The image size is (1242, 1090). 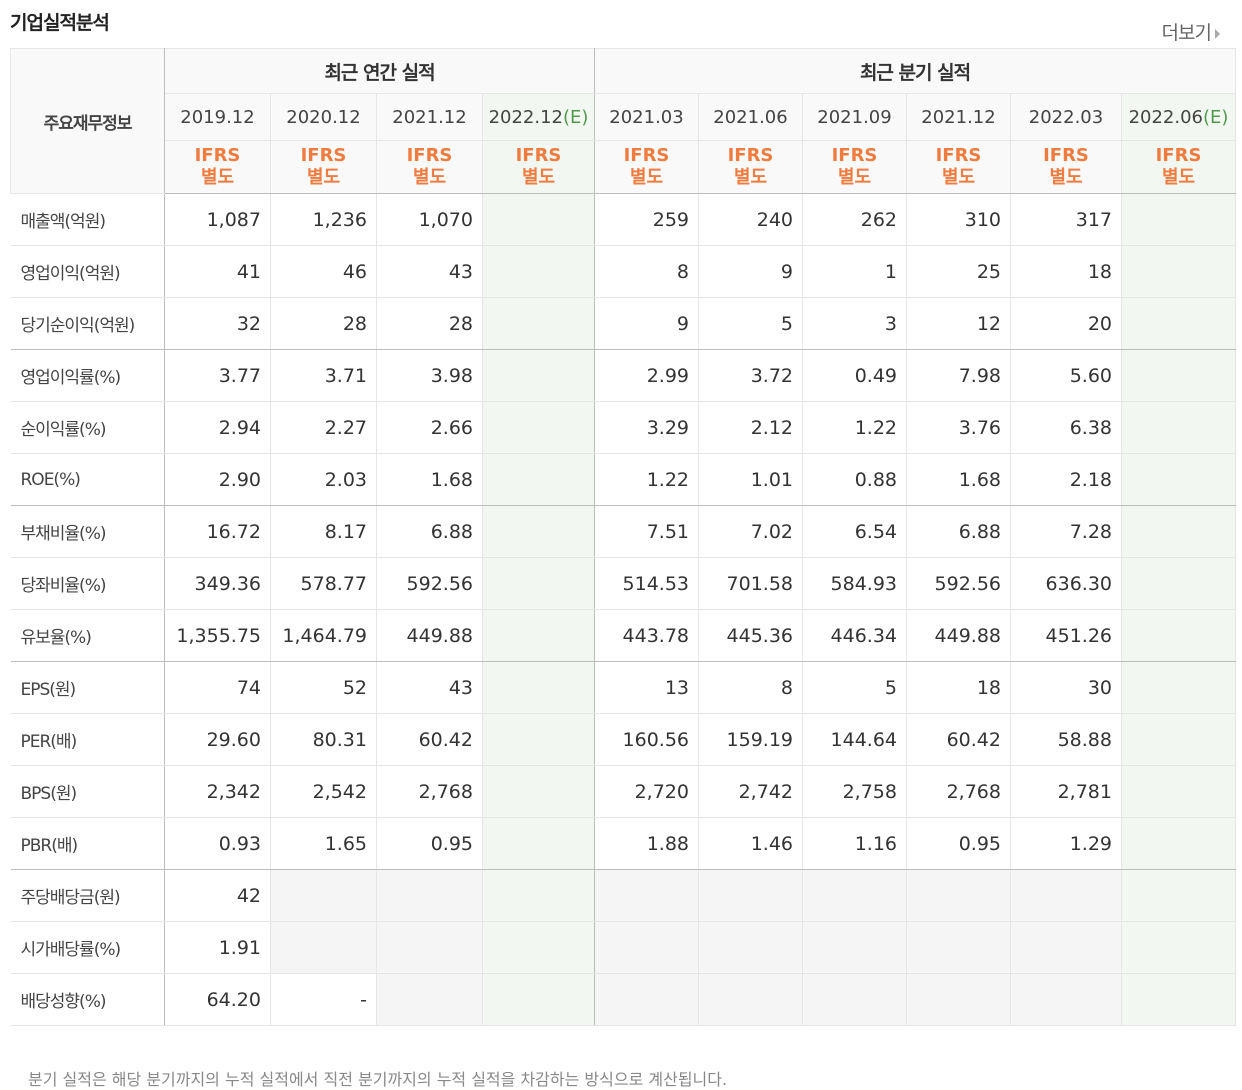 What do you see at coordinates (87, 687) in the screenshot?
I see `row-label: EPS(원)` at bounding box center [87, 687].